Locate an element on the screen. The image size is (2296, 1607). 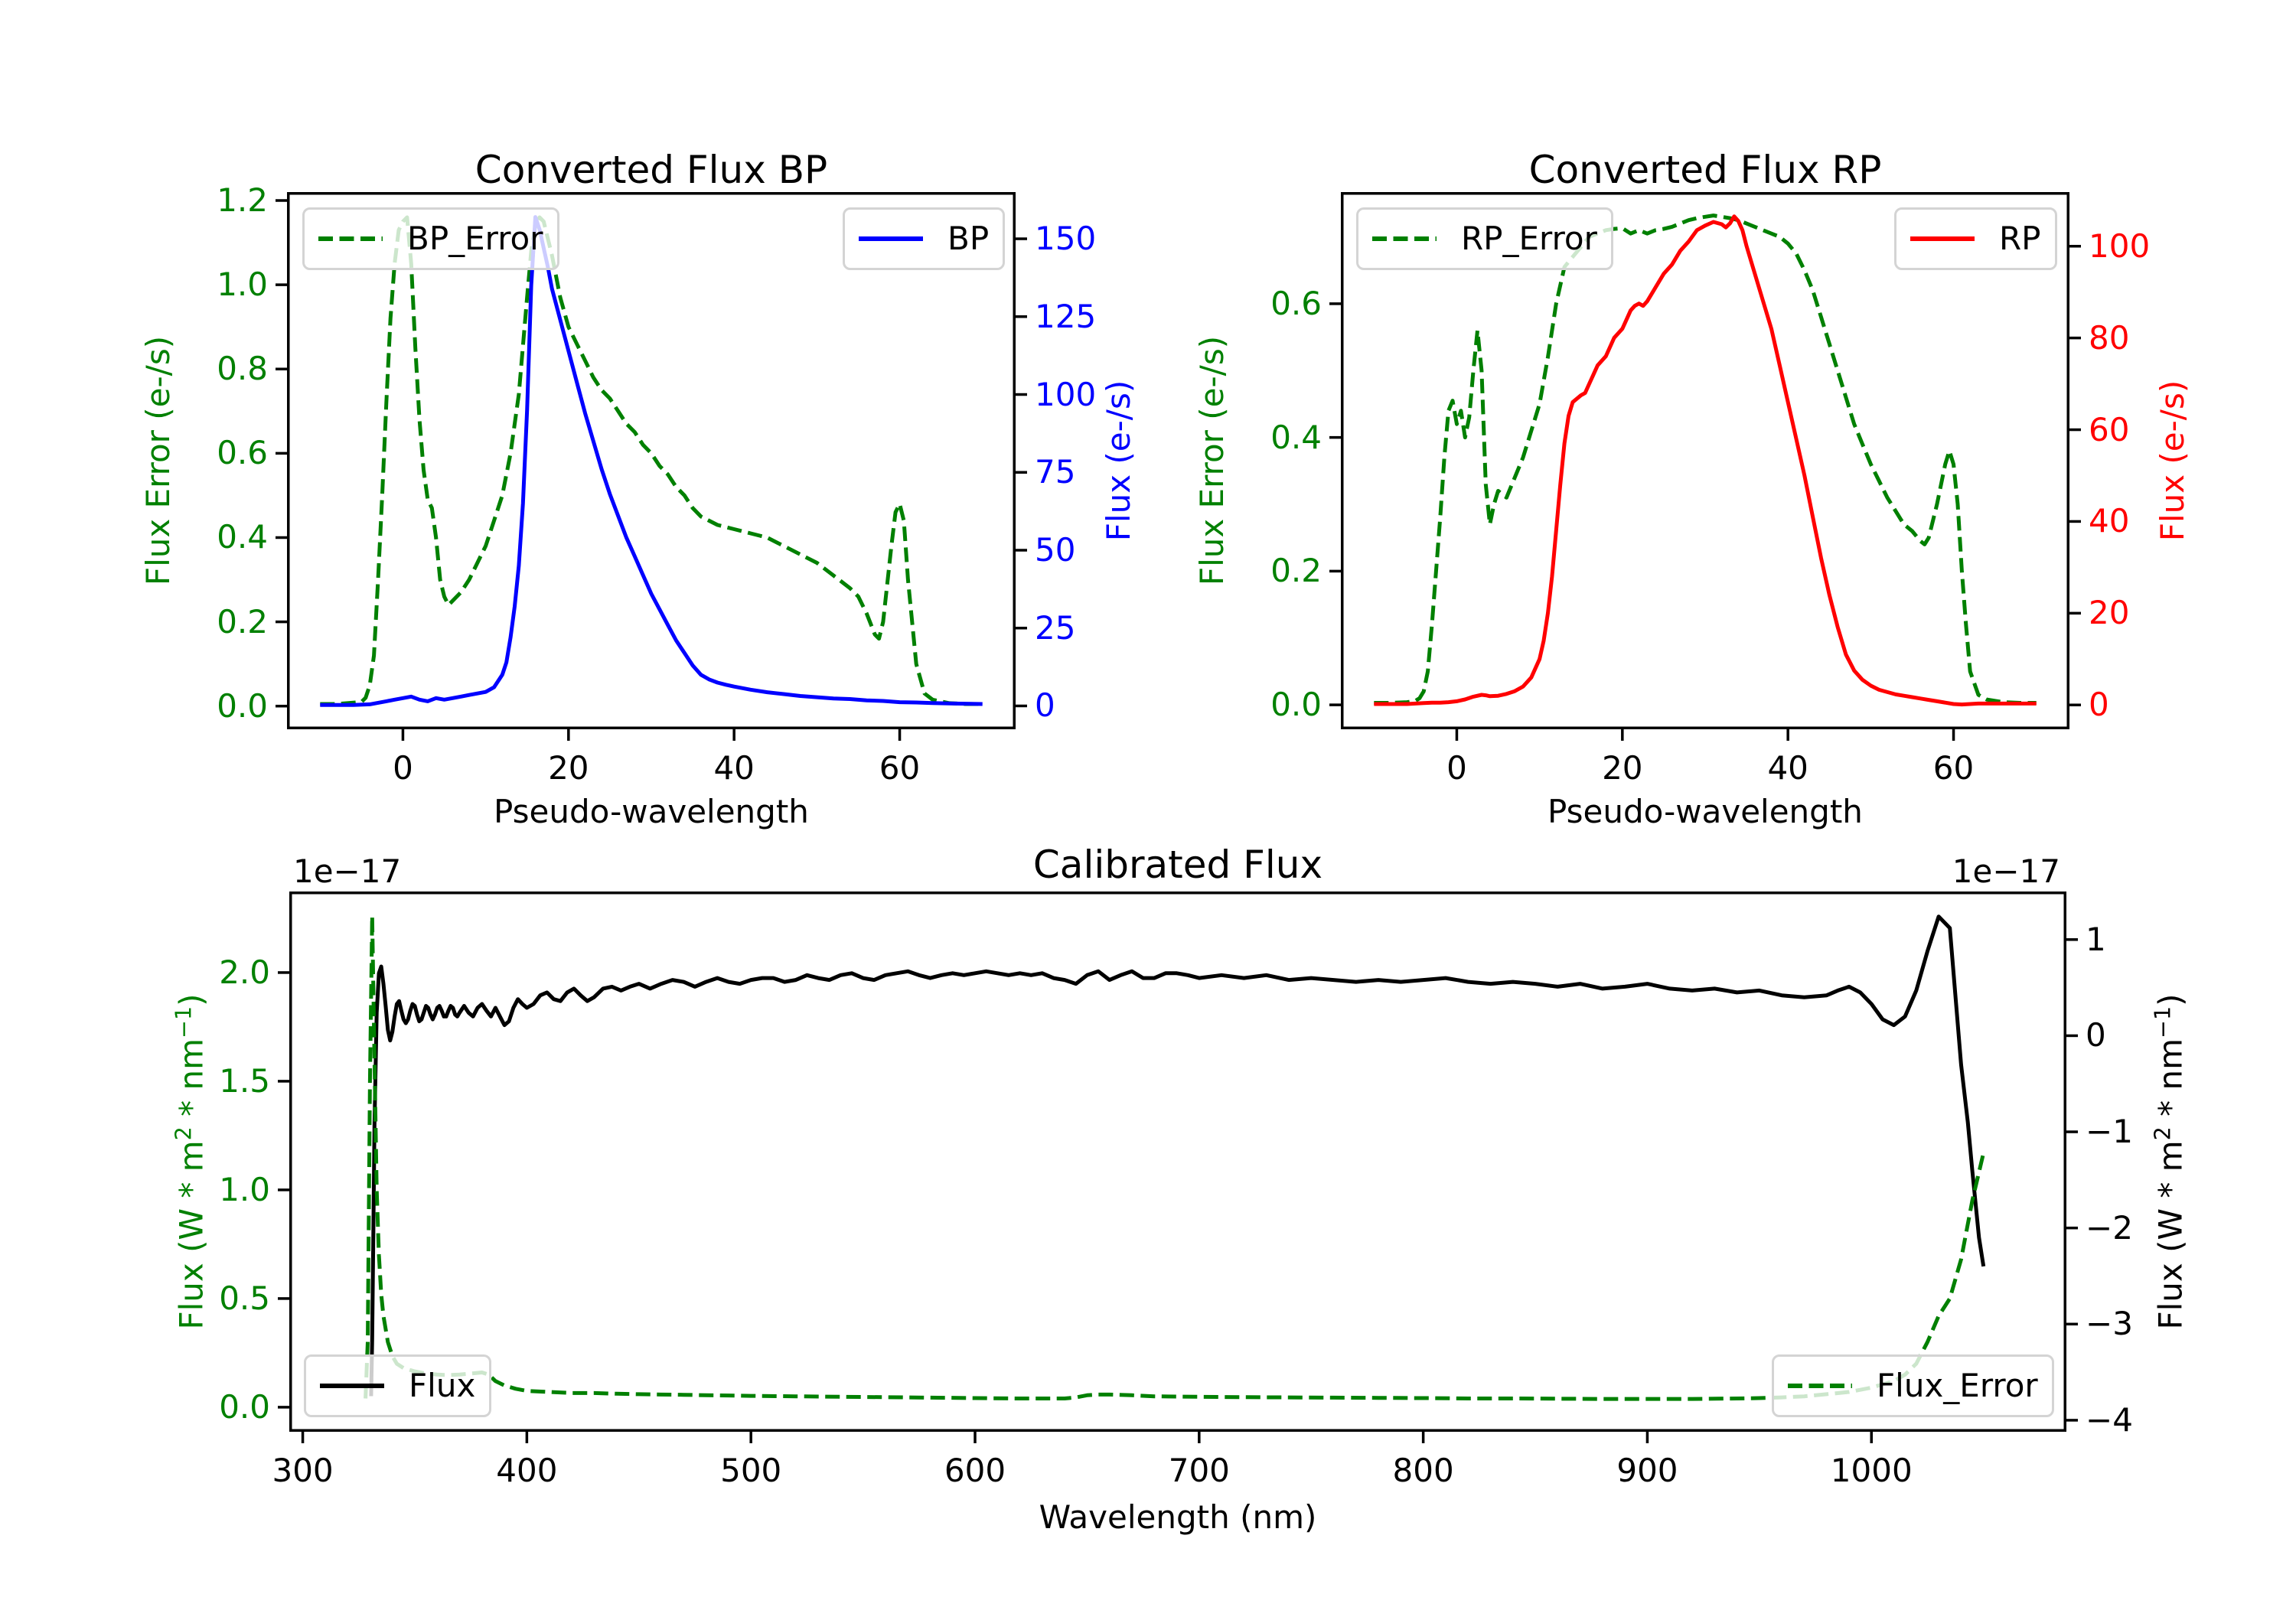
cal-tick-label: 2.0 is located at coordinates (244, 972).